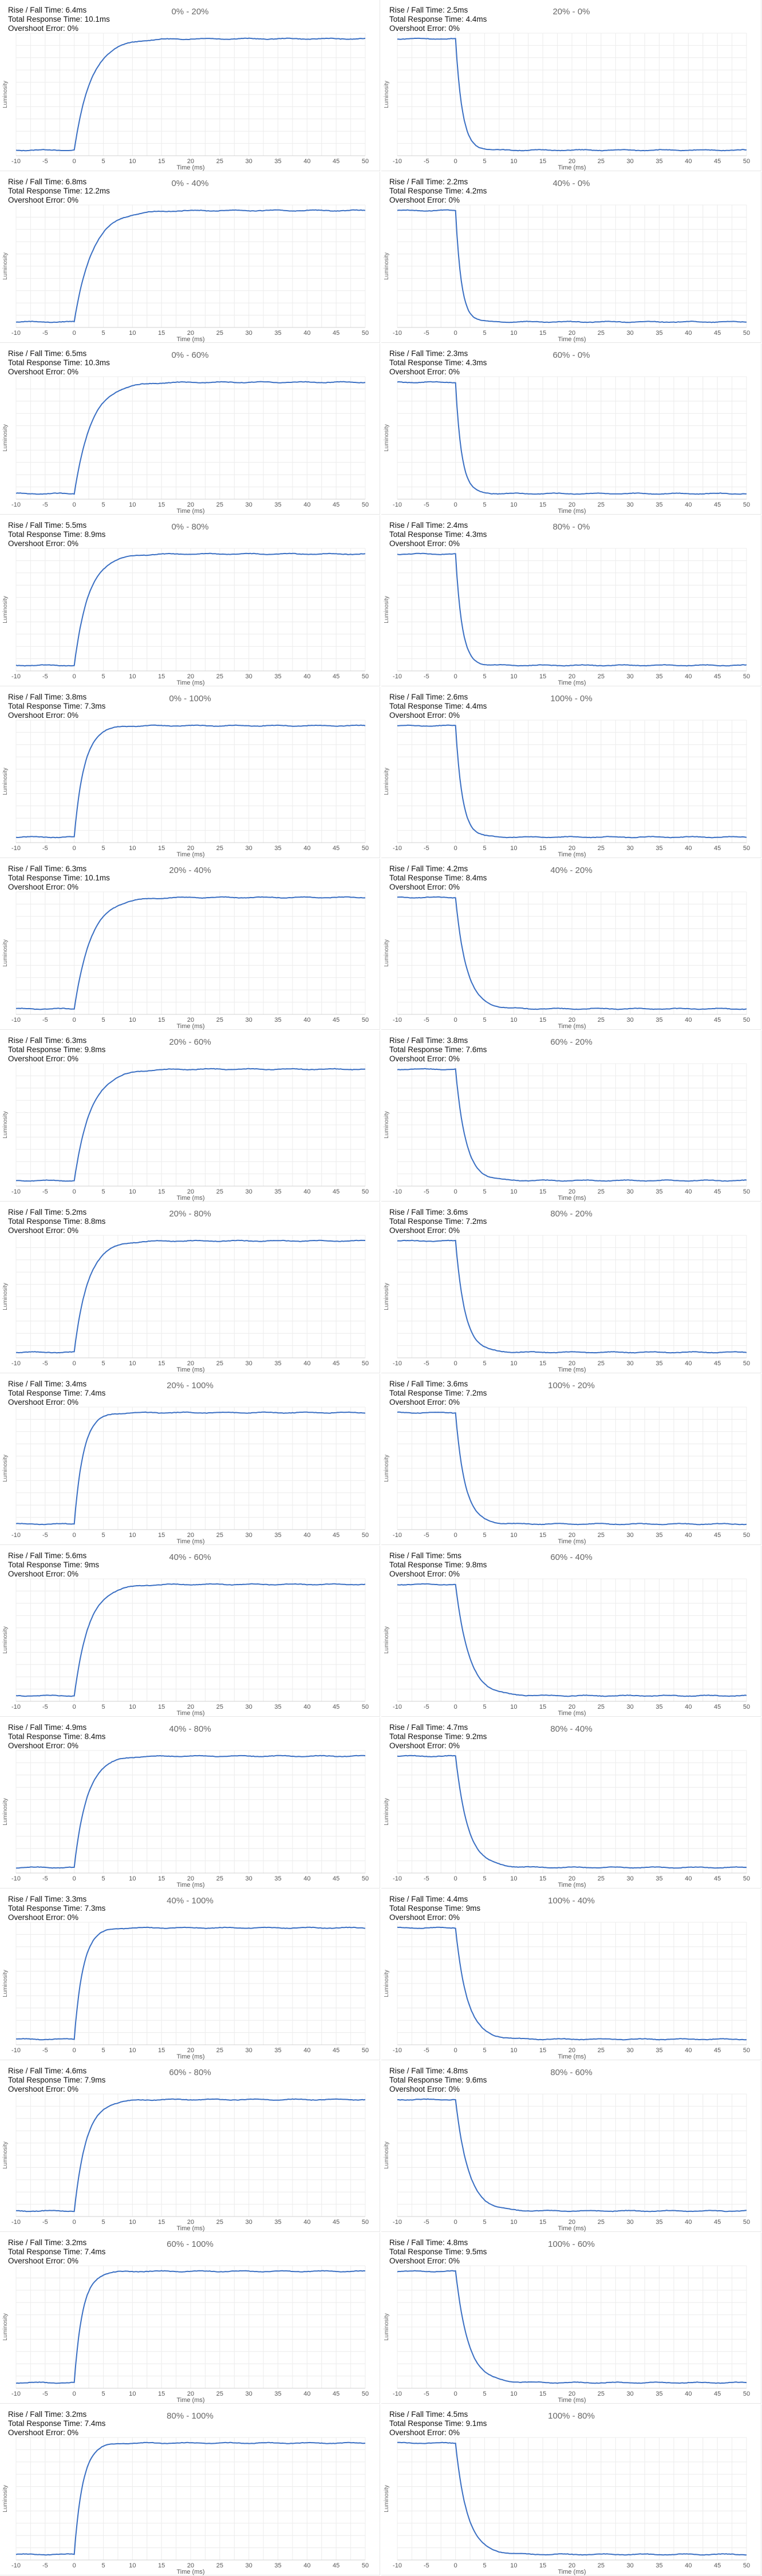 The height and width of the screenshot is (2576, 762). What do you see at coordinates (429, 2071) in the screenshot?
I see `rise-fall-time-stat: Rise / Fall Time: 4.8ms` at bounding box center [429, 2071].